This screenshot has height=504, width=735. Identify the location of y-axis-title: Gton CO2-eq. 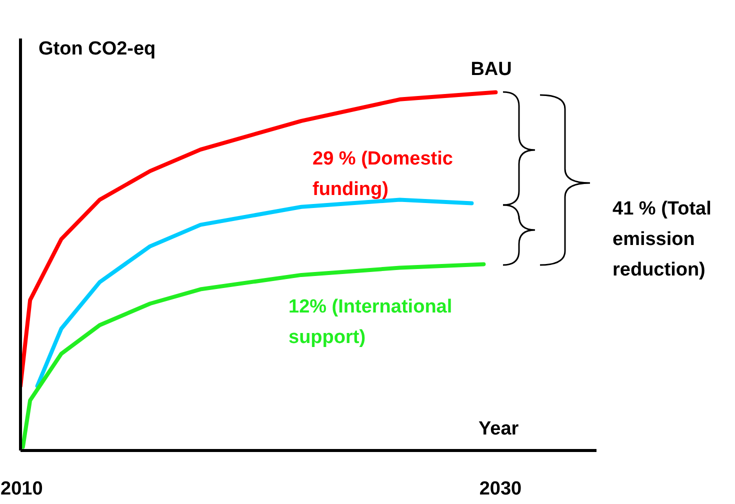
(97, 49).